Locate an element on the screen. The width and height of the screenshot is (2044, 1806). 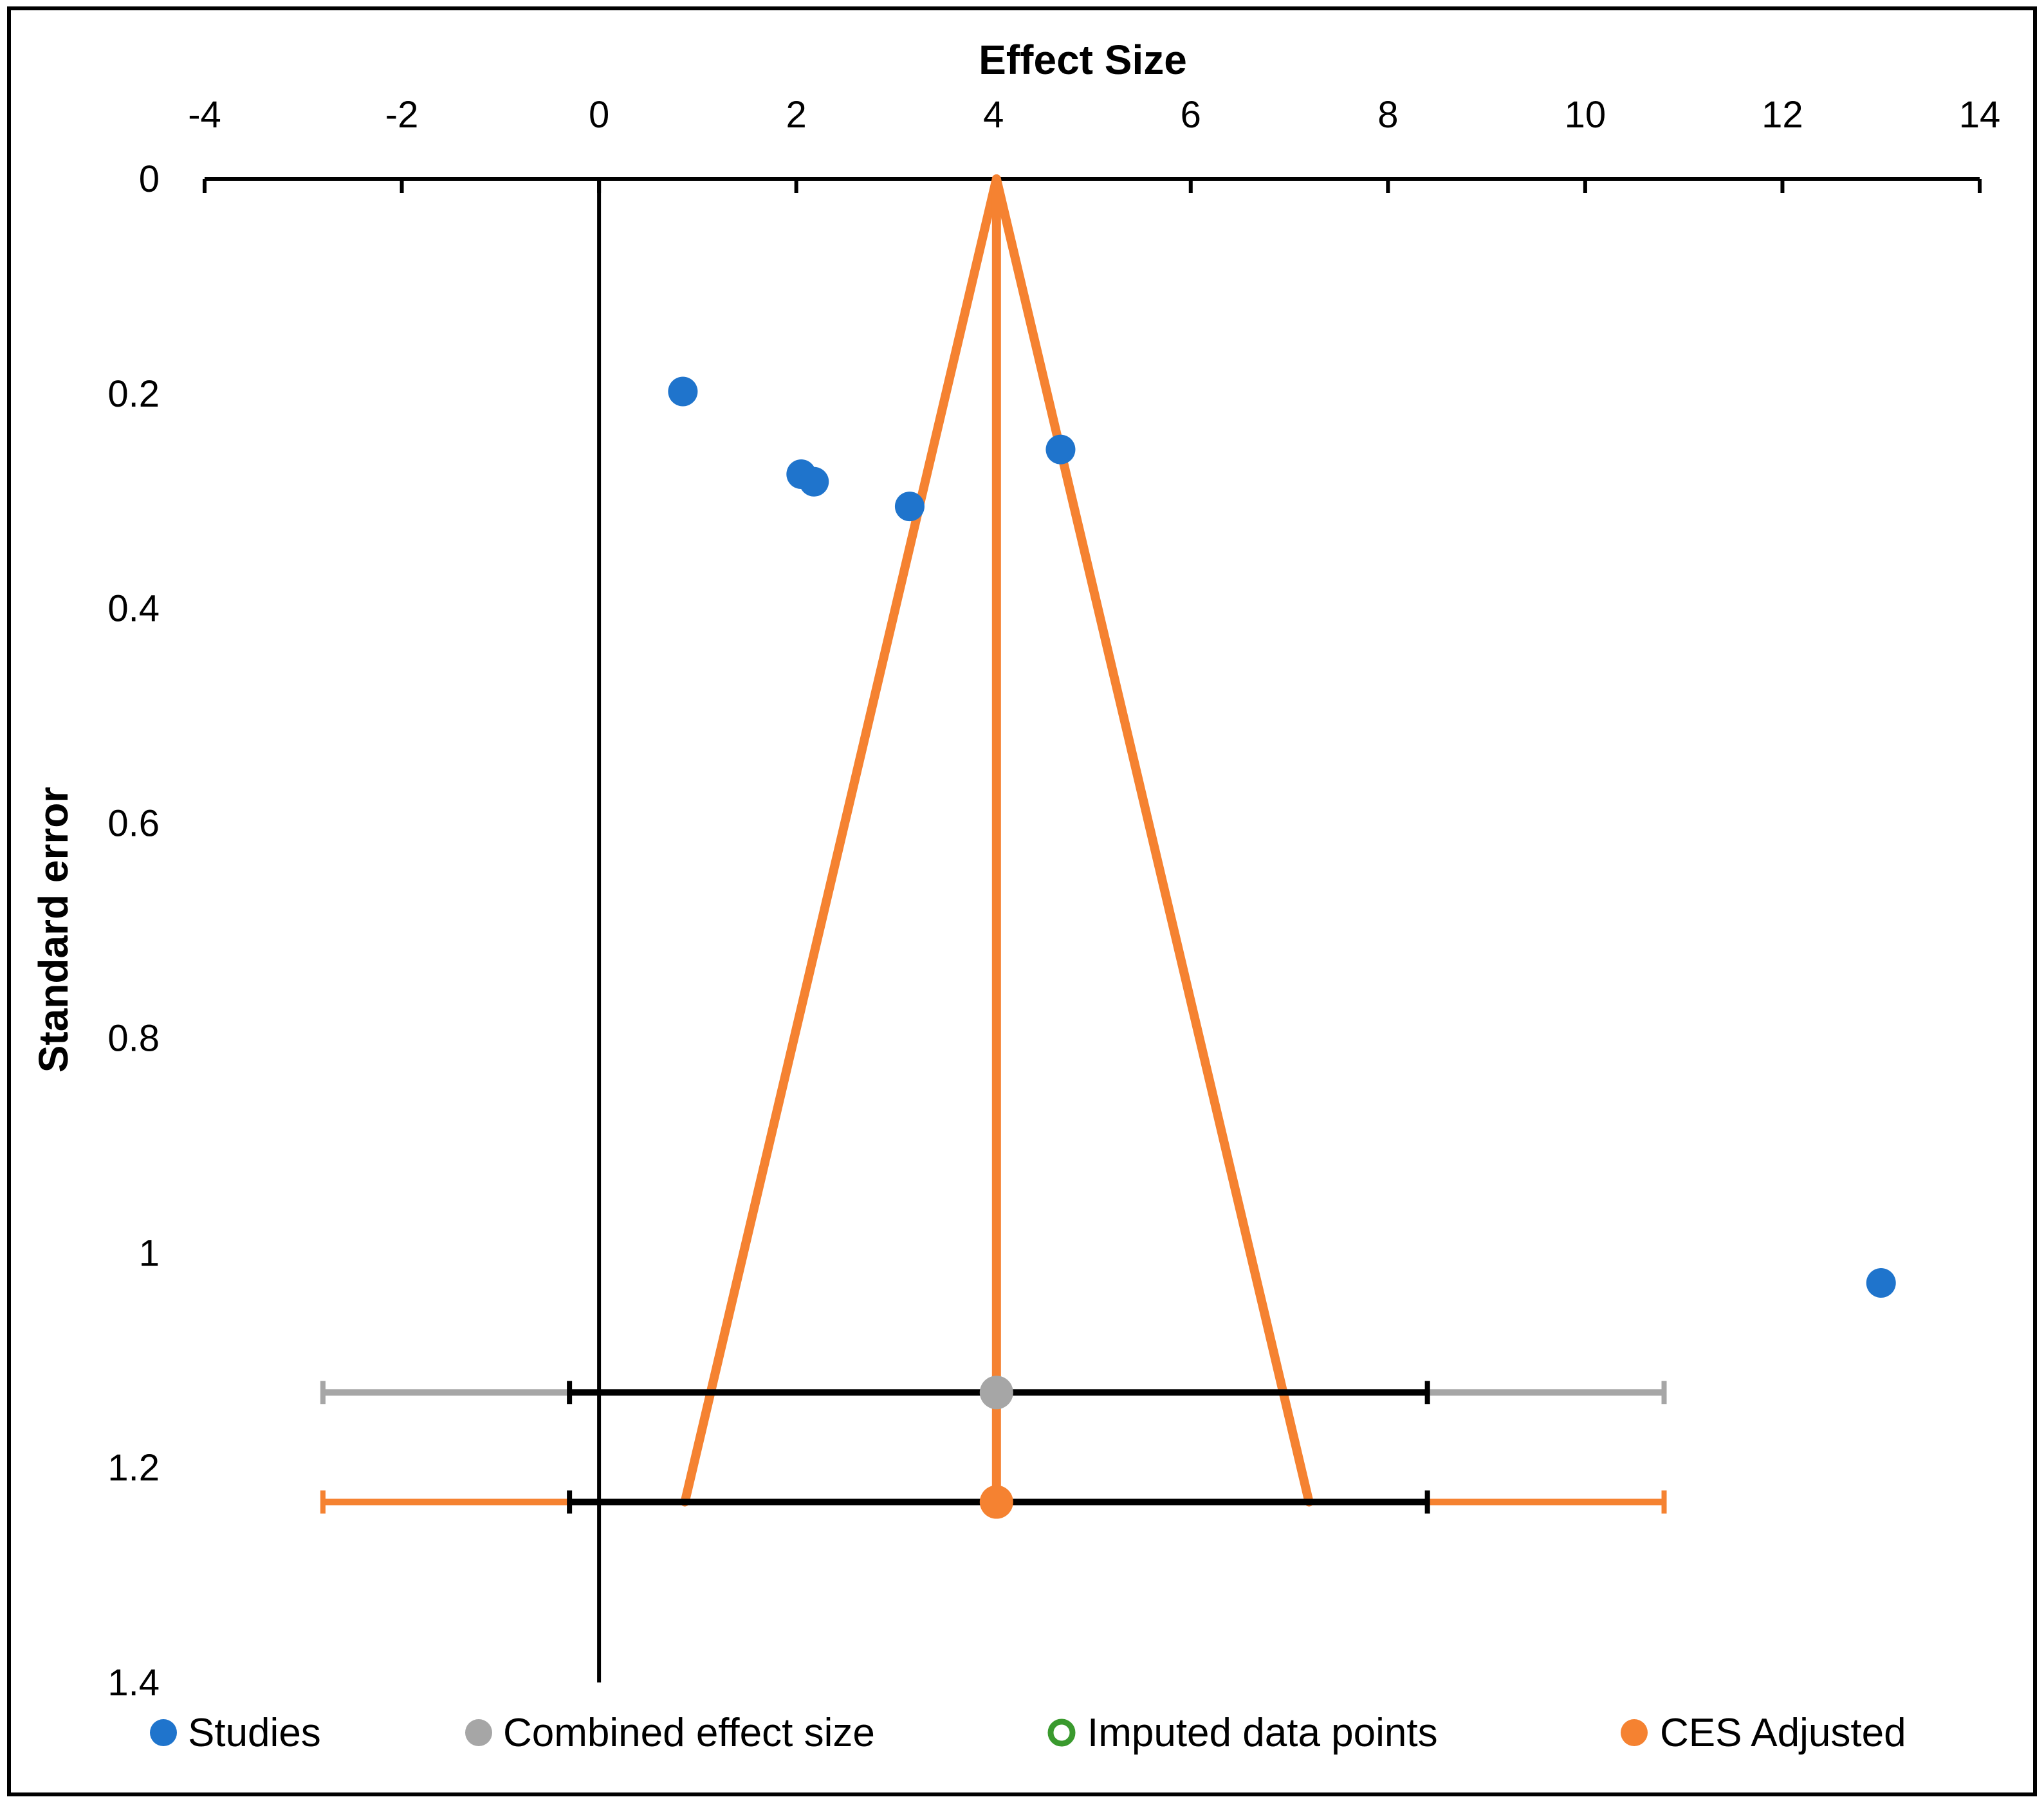
legend-label-combined: Combined effect size is located at coordinates (689, 1733).